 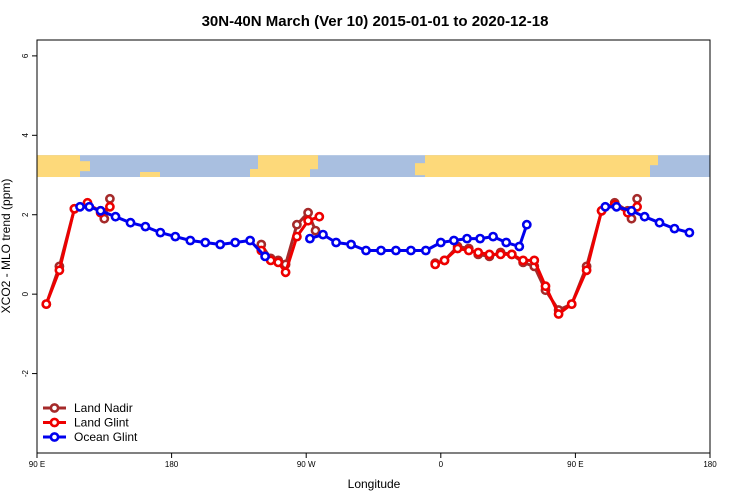 What do you see at coordinates (25, 214) in the screenshot?
I see `y-tick-label: 2` at bounding box center [25, 214].